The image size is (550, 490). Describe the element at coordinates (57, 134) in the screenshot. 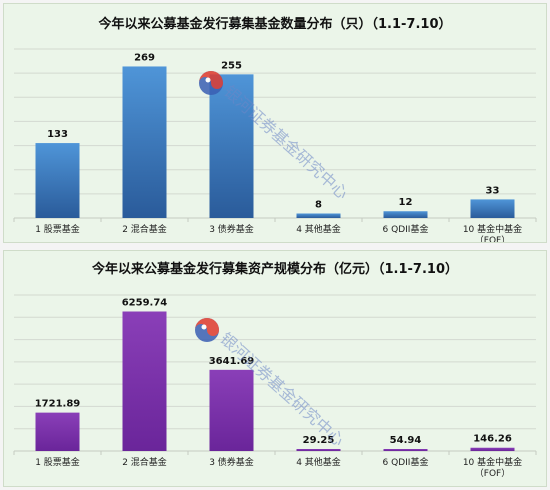

I see `data-label: 133` at that location.